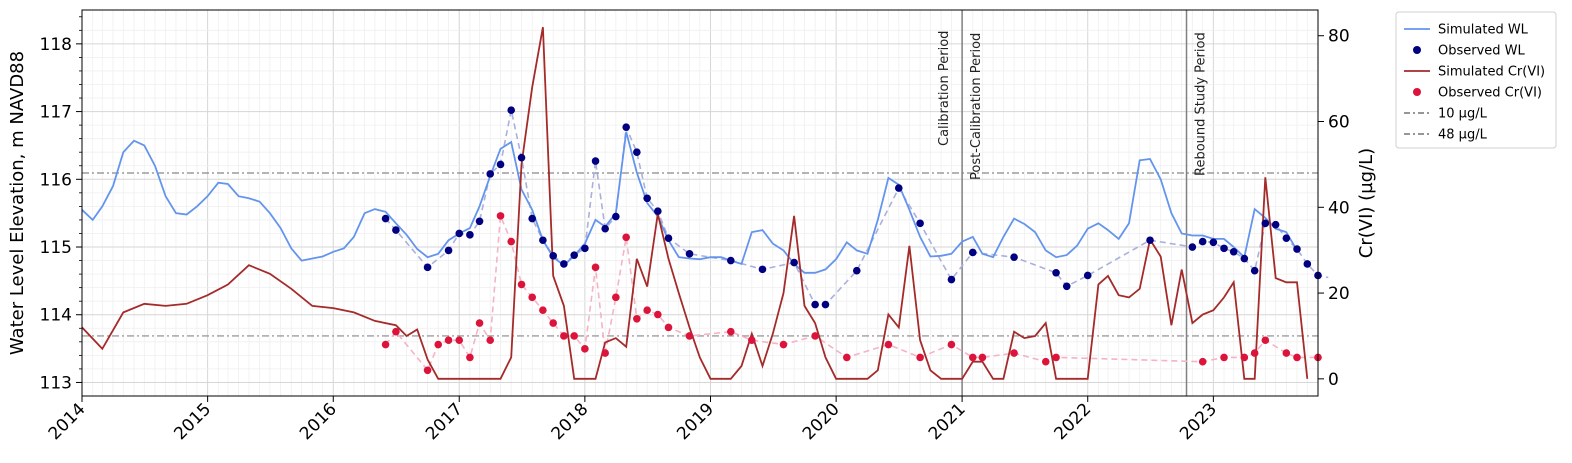 The width and height of the screenshot is (1572, 463). I want to click on x-tick-label: 2022, so click(1073, 421).